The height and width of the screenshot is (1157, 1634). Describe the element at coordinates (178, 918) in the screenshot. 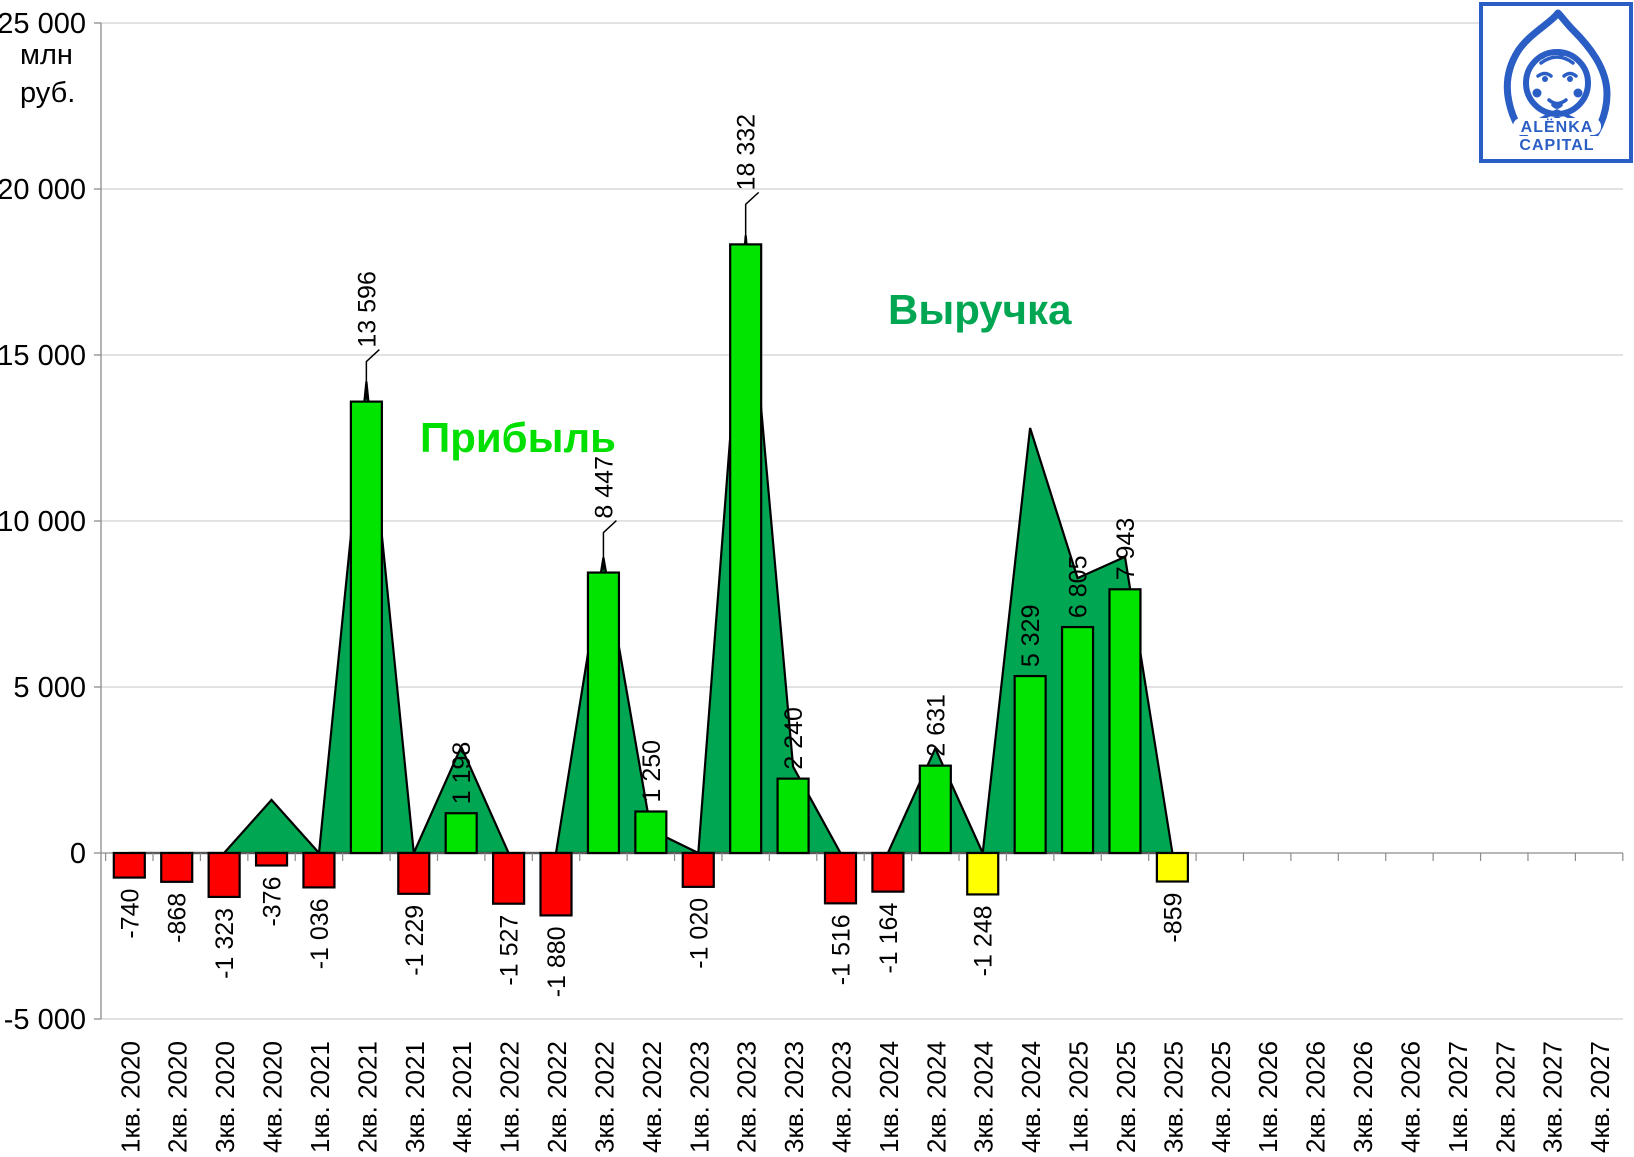

I see `bar-value-label: -868` at that location.